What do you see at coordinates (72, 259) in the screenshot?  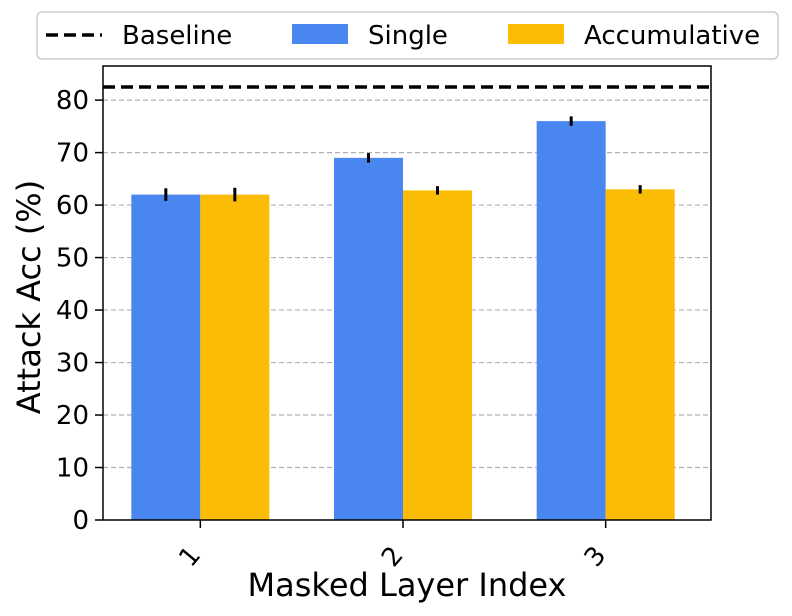 I see `y-tick-label-50: 50` at bounding box center [72, 259].